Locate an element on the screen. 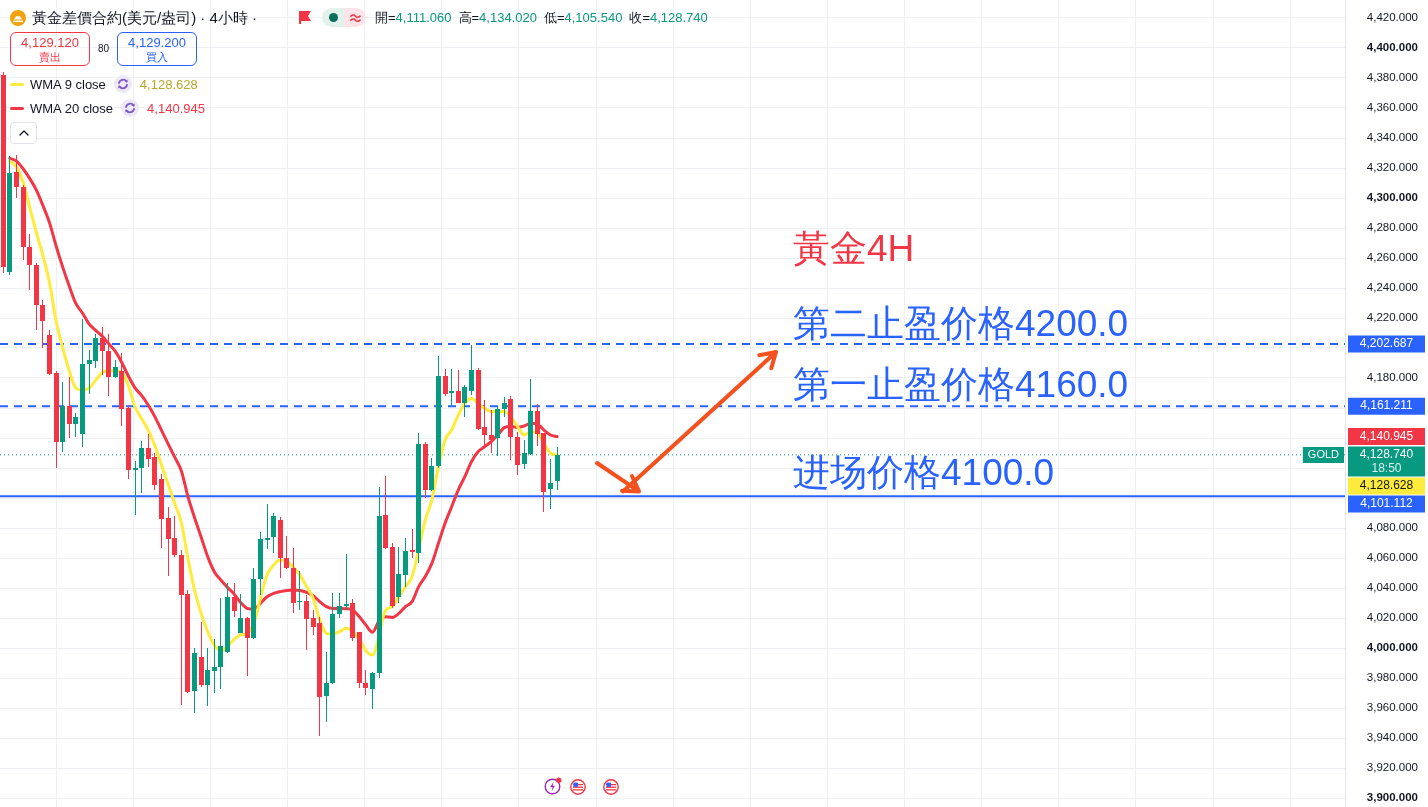  ref-line-label: 4,101.112 is located at coordinates (1387, 503).